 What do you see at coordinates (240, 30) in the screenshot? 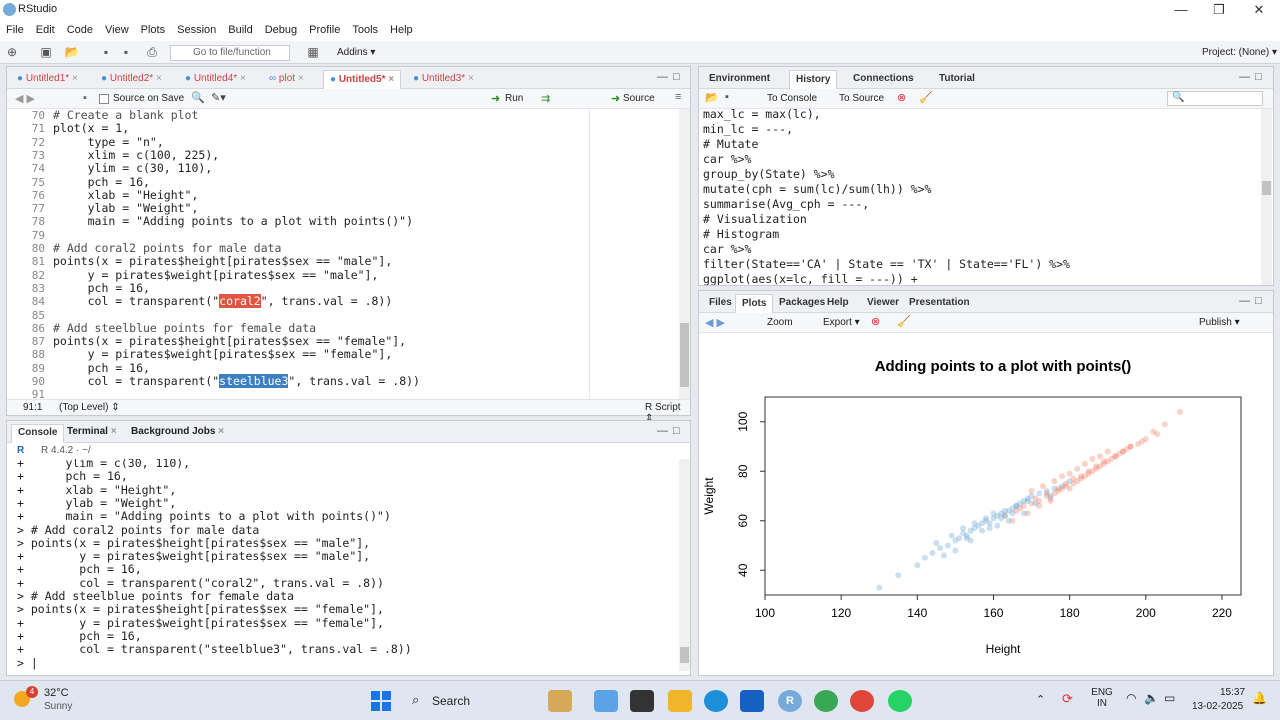
I see `menu-build: Build` at bounding box center [240, 30].